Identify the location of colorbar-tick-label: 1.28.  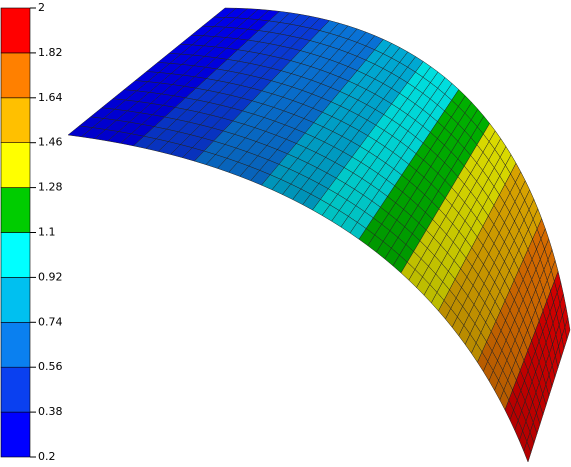
(50, 187).